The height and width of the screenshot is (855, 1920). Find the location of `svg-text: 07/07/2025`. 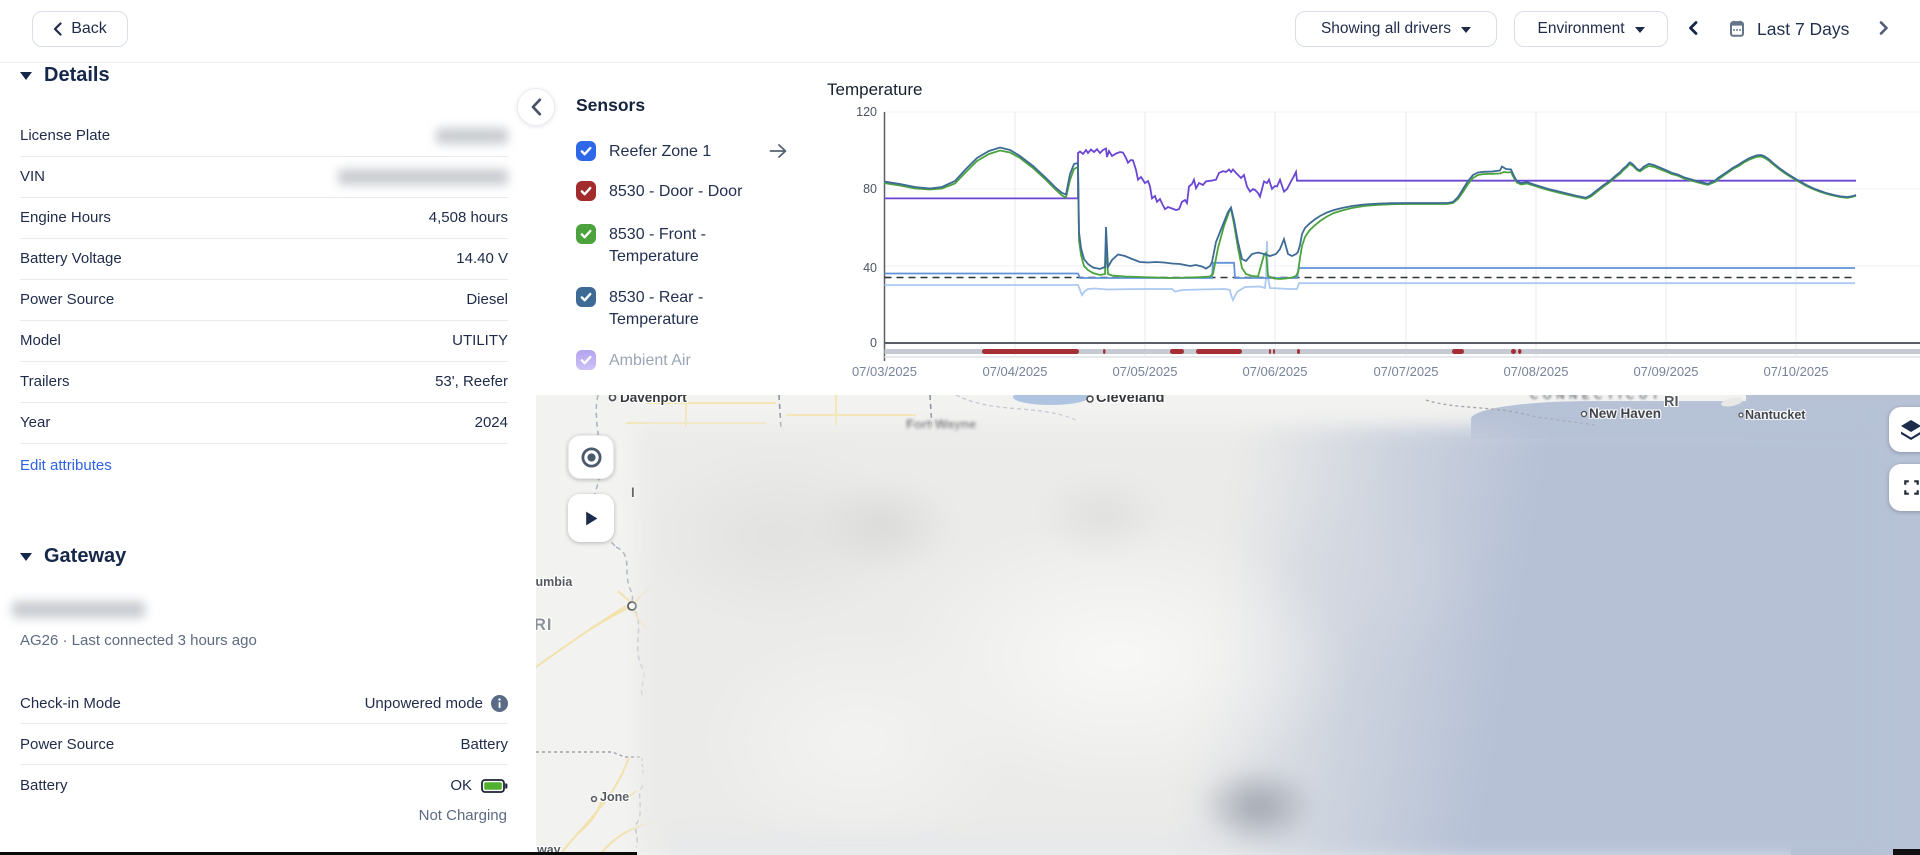

svg-text: 07/07/2025 is located at coordinates (1405, 371).